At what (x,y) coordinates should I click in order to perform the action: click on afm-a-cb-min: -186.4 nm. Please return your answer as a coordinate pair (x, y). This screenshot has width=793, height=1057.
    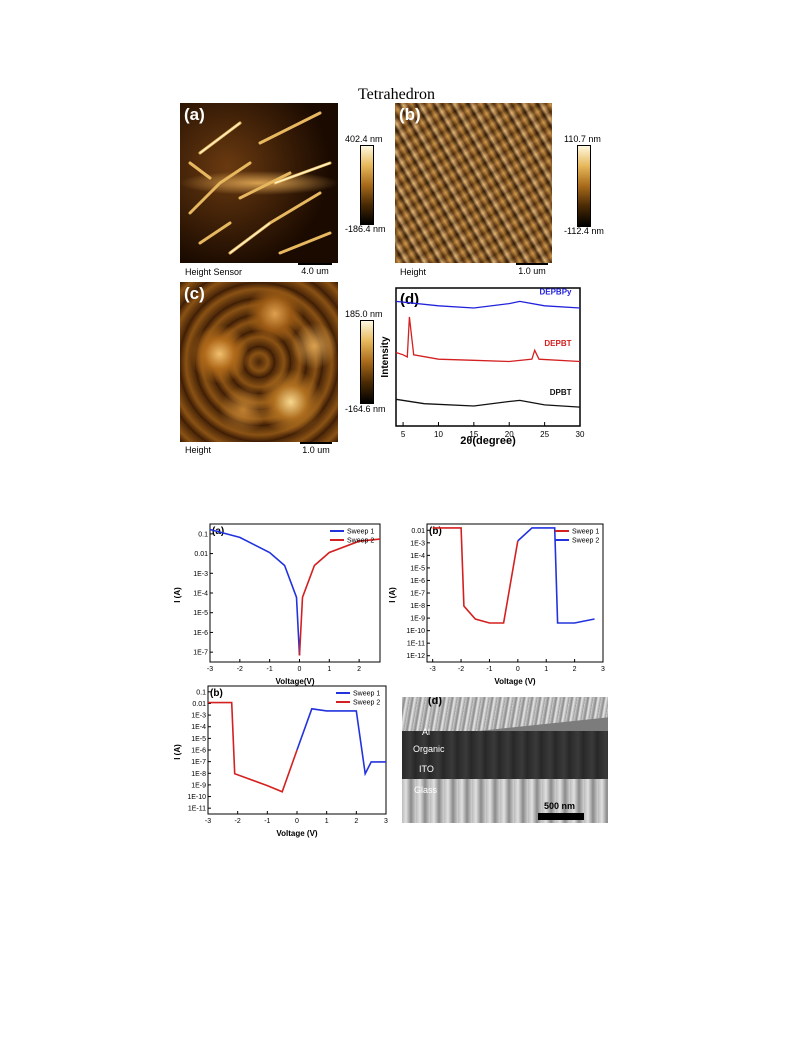
    Looking at the image, I should click on (365, 229).